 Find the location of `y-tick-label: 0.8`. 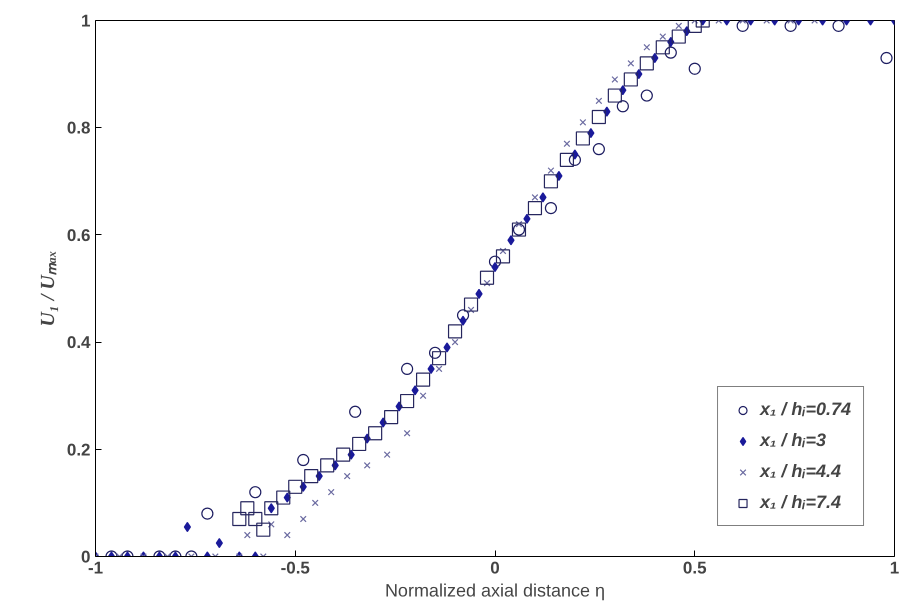

y-tick-label: 0.8 is located at coordinates (78, 128).